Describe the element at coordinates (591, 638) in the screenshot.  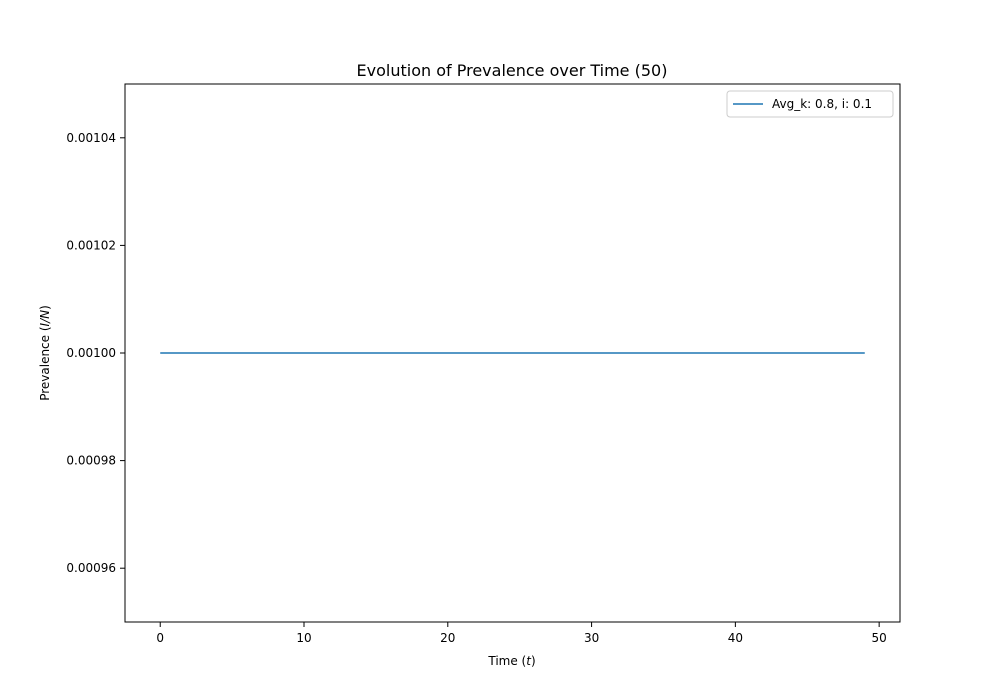
I see `x-tick-label: 30` at that location.